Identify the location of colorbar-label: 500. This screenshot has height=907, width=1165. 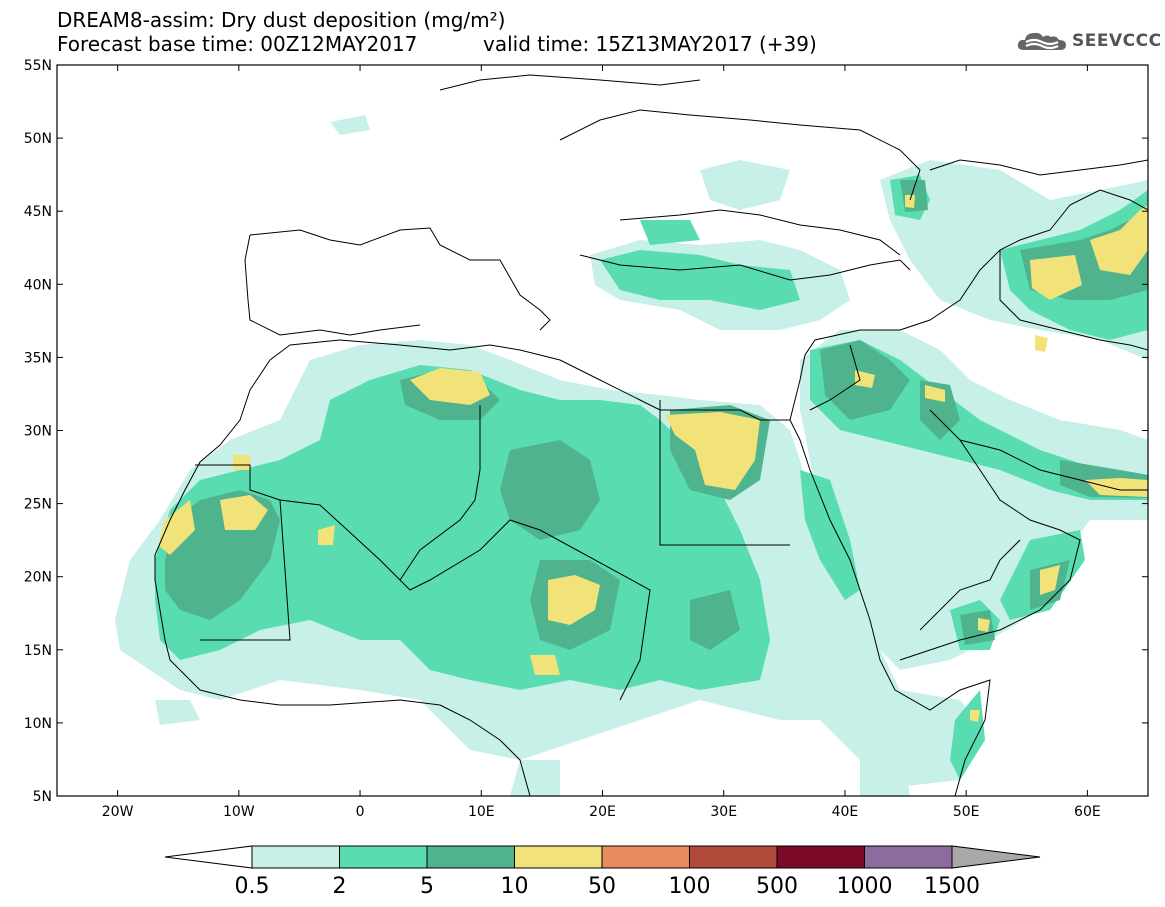
(777, 886).